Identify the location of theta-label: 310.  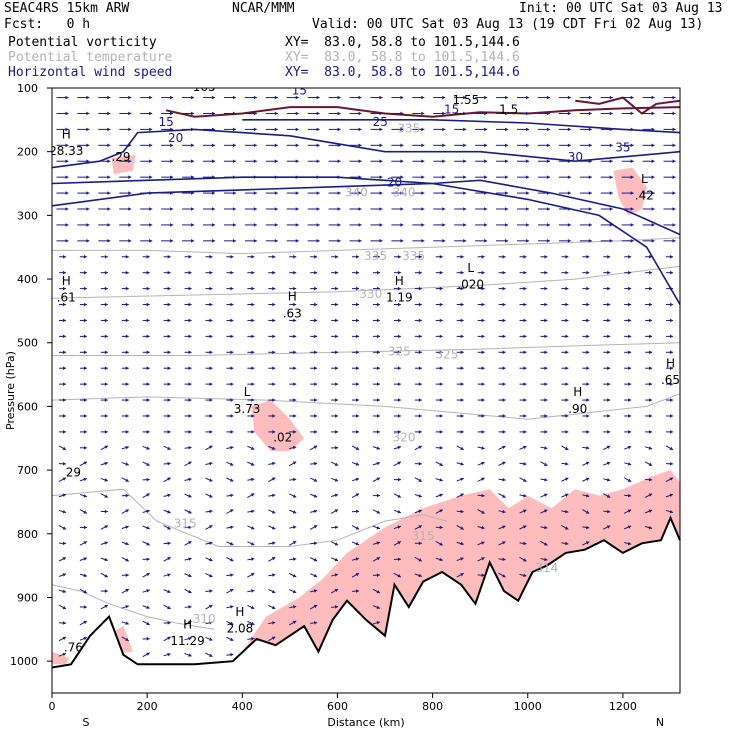
(204, 619).